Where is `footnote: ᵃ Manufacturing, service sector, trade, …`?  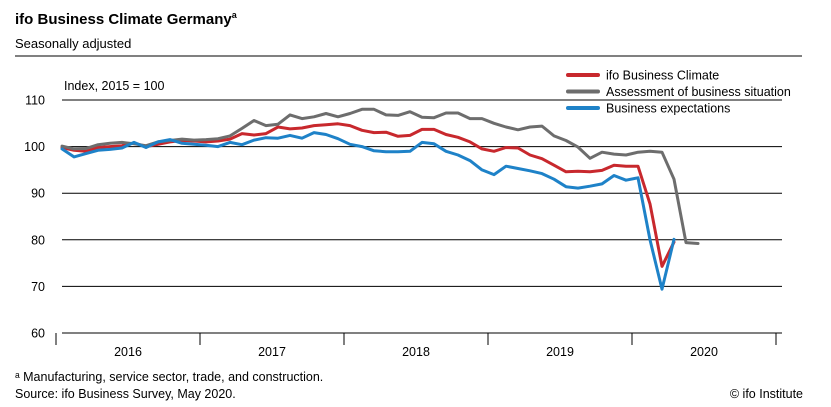
footnote: ᵃ Manufacturing, service sector, trade, … is located at coordinates (169, 377).